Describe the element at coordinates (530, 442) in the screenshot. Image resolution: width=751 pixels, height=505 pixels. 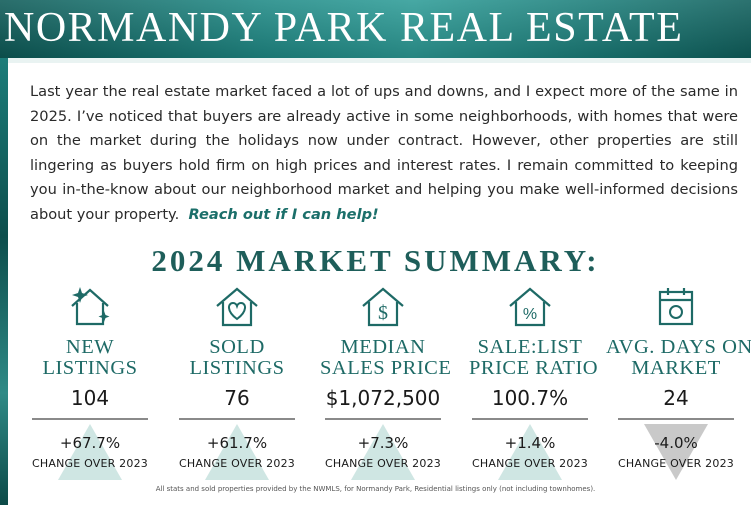
I see `change-percent: +1.4%` at that location.